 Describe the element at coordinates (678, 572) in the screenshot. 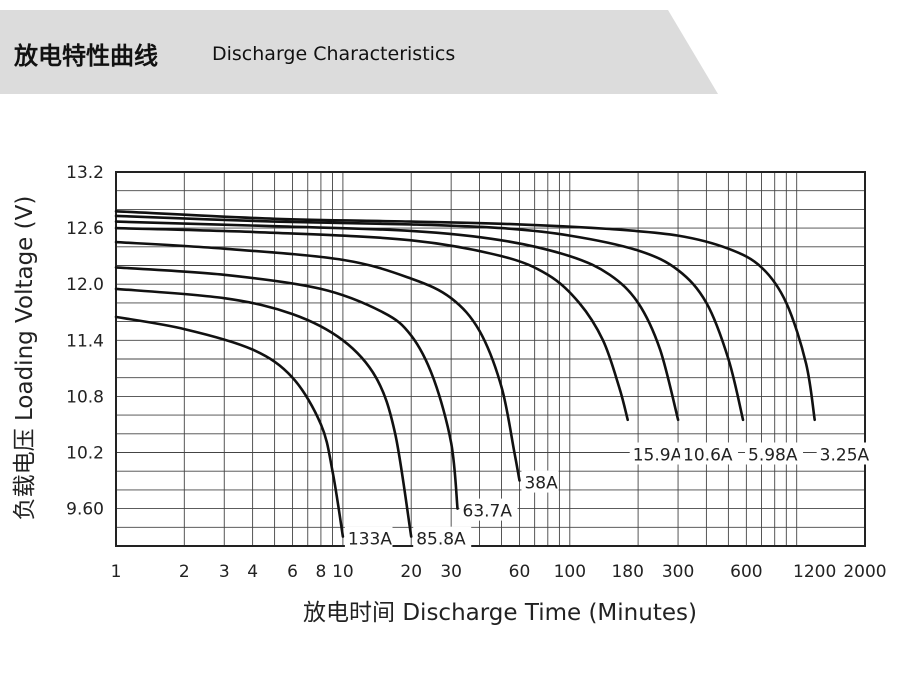

I see `x-tick-label: 300` at that location.